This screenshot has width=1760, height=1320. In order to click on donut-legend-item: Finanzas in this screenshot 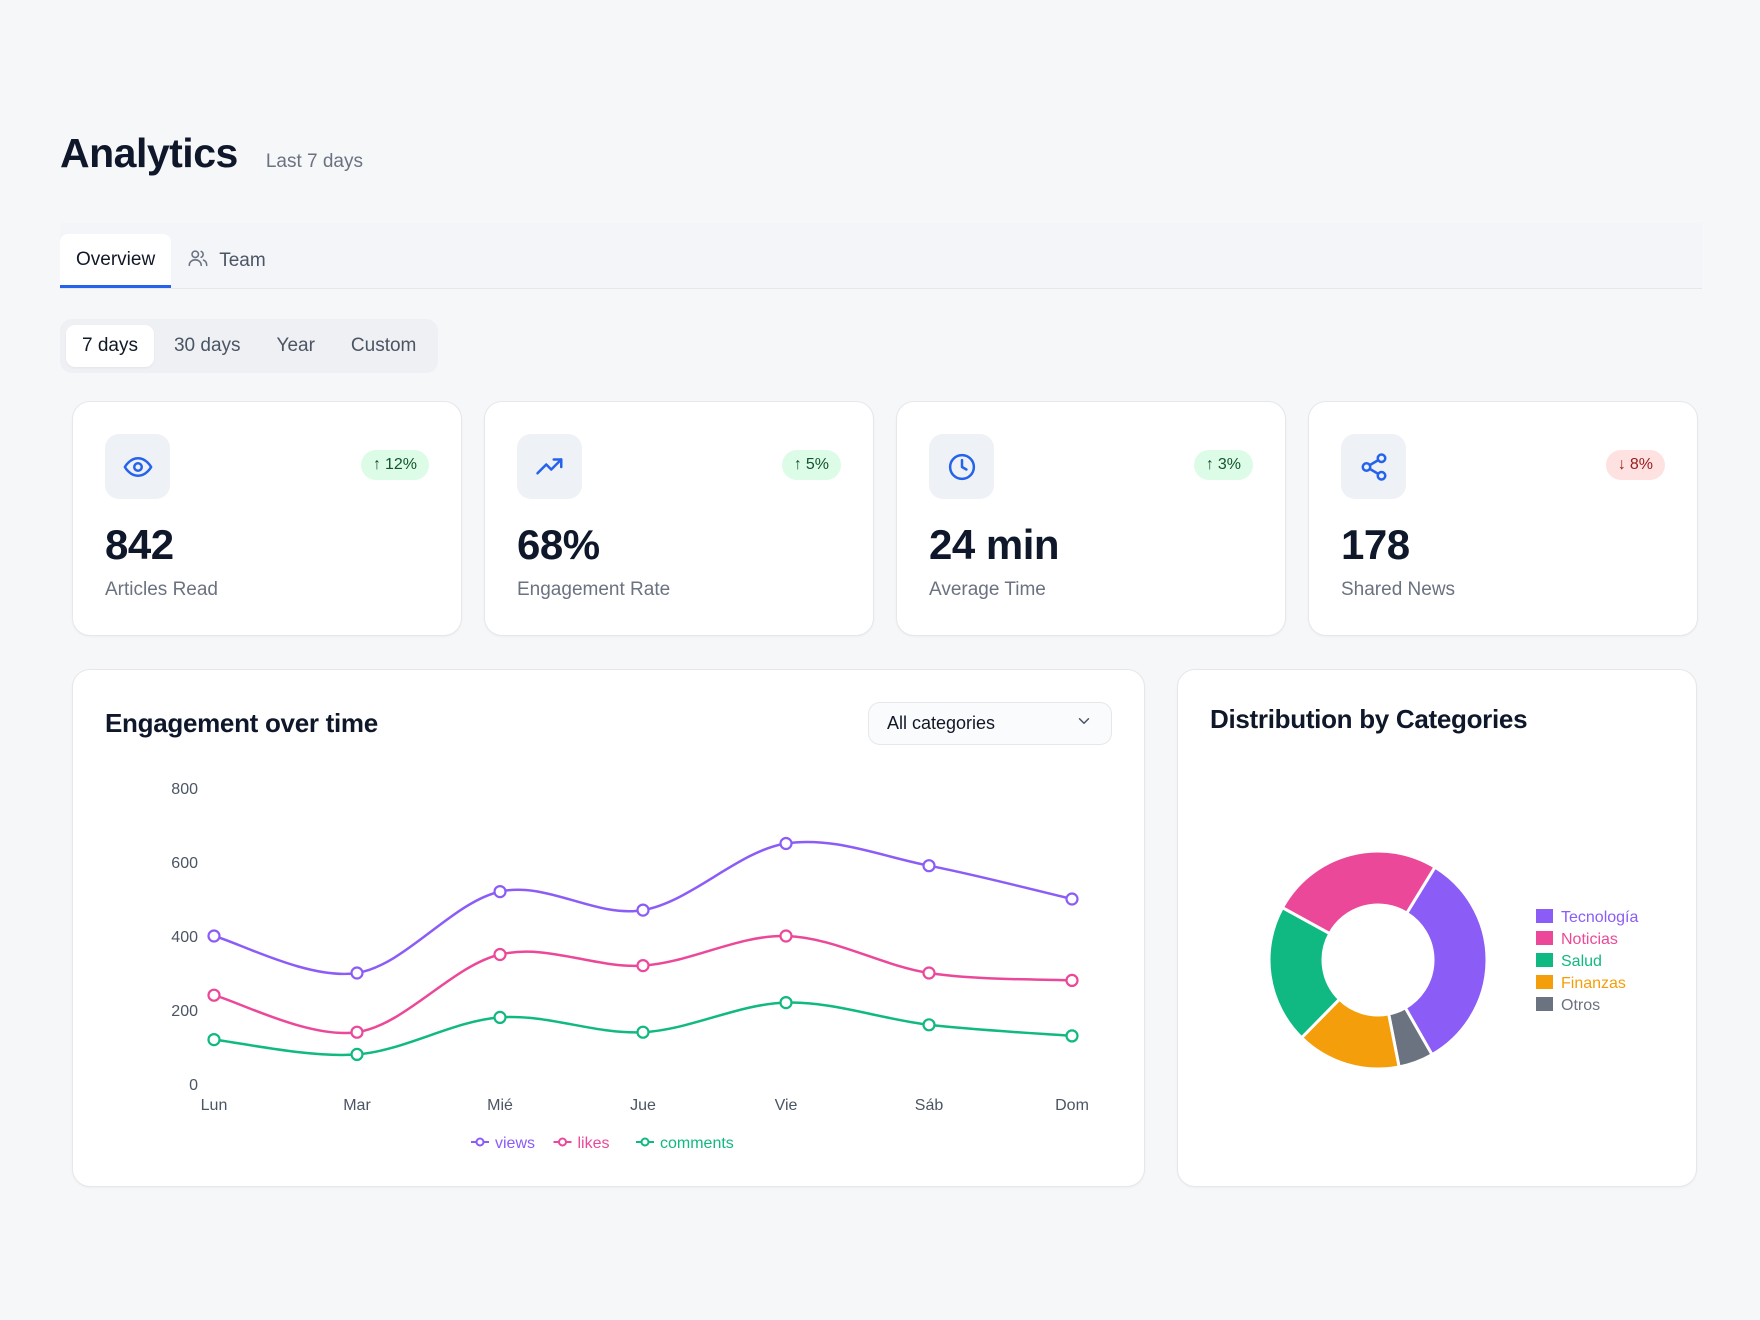, I will do `click(1581, 983)`.